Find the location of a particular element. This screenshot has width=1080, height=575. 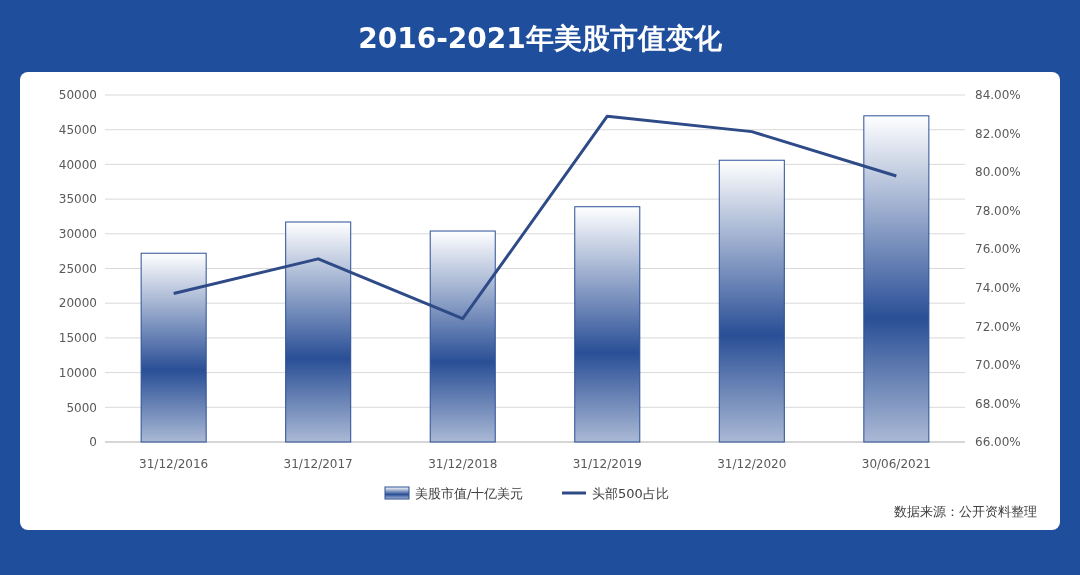

y-tick-label: 40000 is located at coordinates (77, 164).